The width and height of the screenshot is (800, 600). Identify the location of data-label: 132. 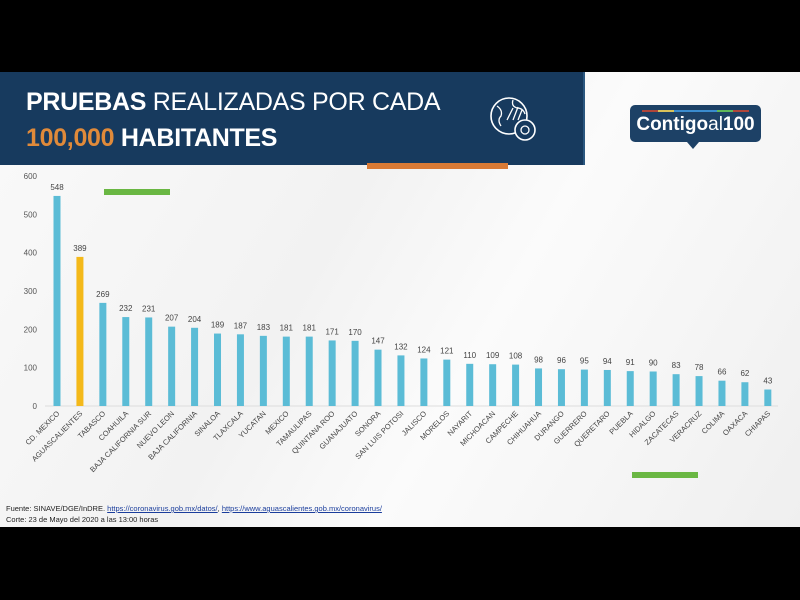
(401, 346).